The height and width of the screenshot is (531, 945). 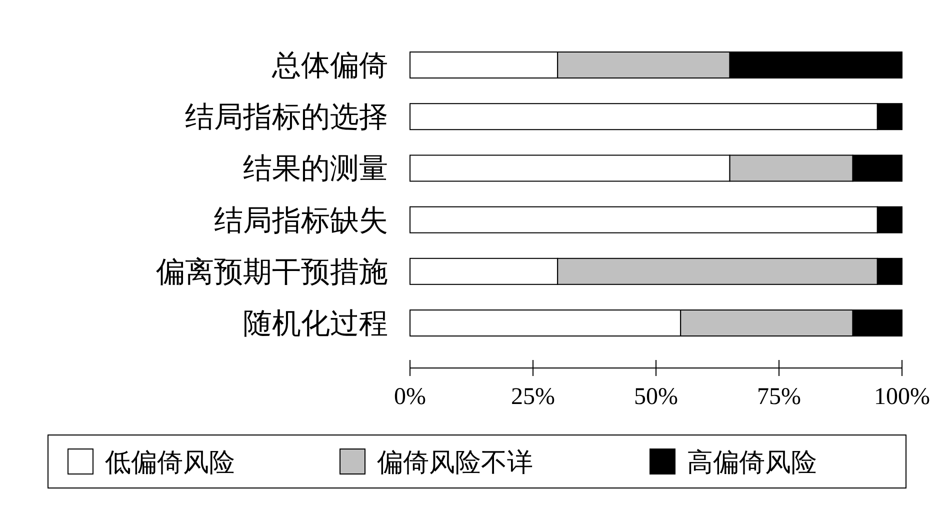 I want to click on y-tick-label: 结局指标的选择, so click(x=286, y=118).